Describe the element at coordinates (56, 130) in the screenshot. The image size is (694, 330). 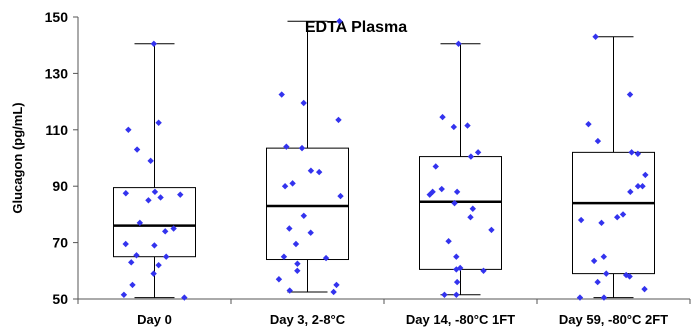
I see `y-tick-label: 110` at that location.